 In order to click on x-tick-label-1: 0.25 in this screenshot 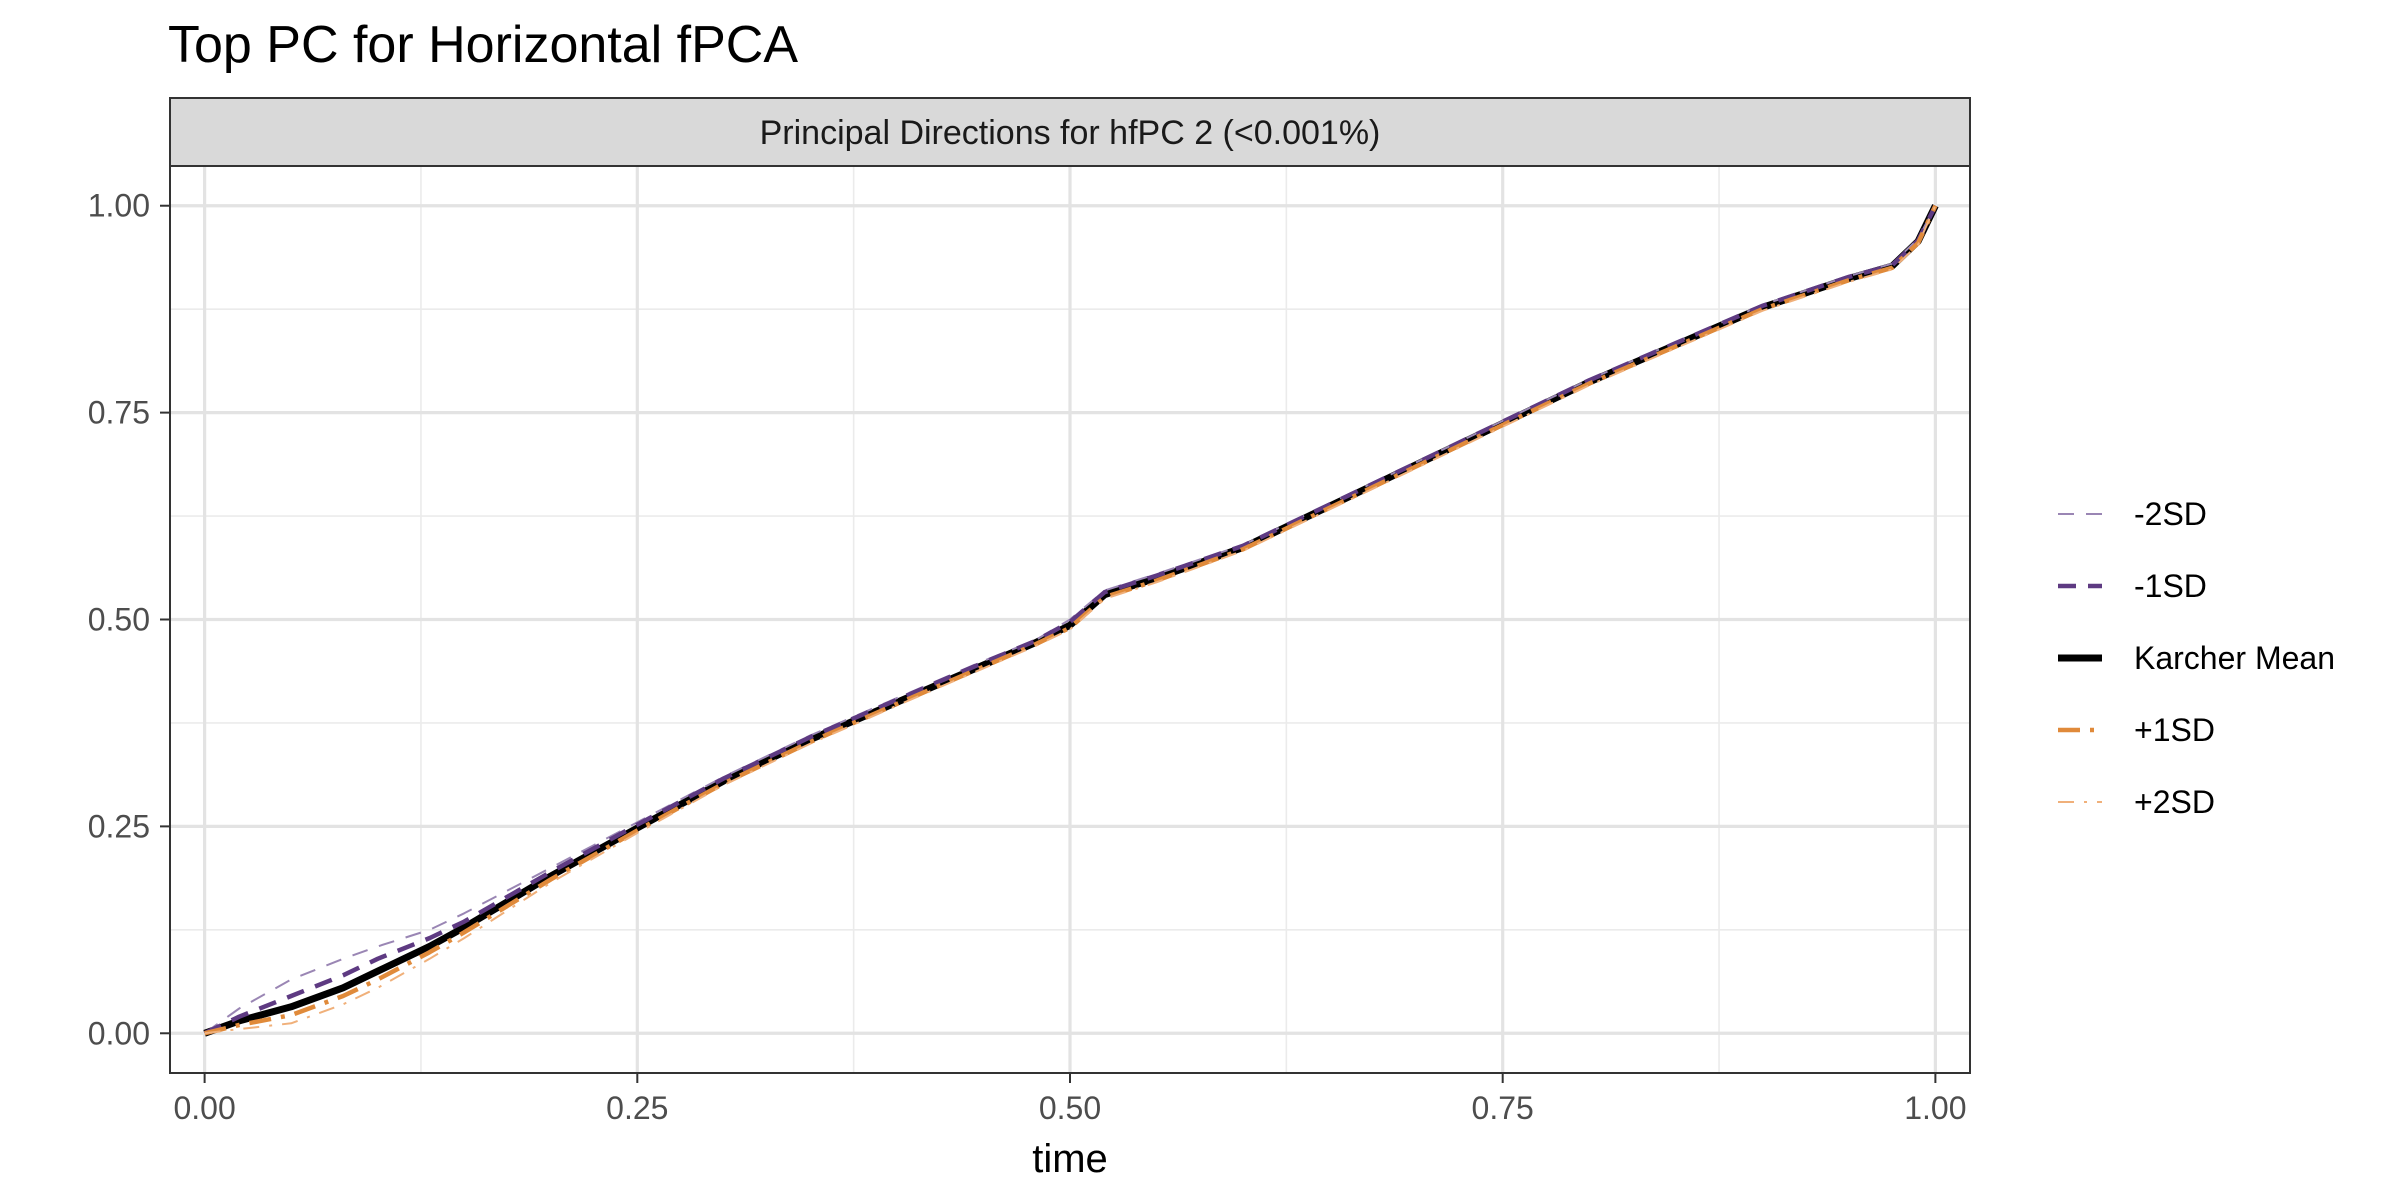, I will do `click(637, 1108)`.